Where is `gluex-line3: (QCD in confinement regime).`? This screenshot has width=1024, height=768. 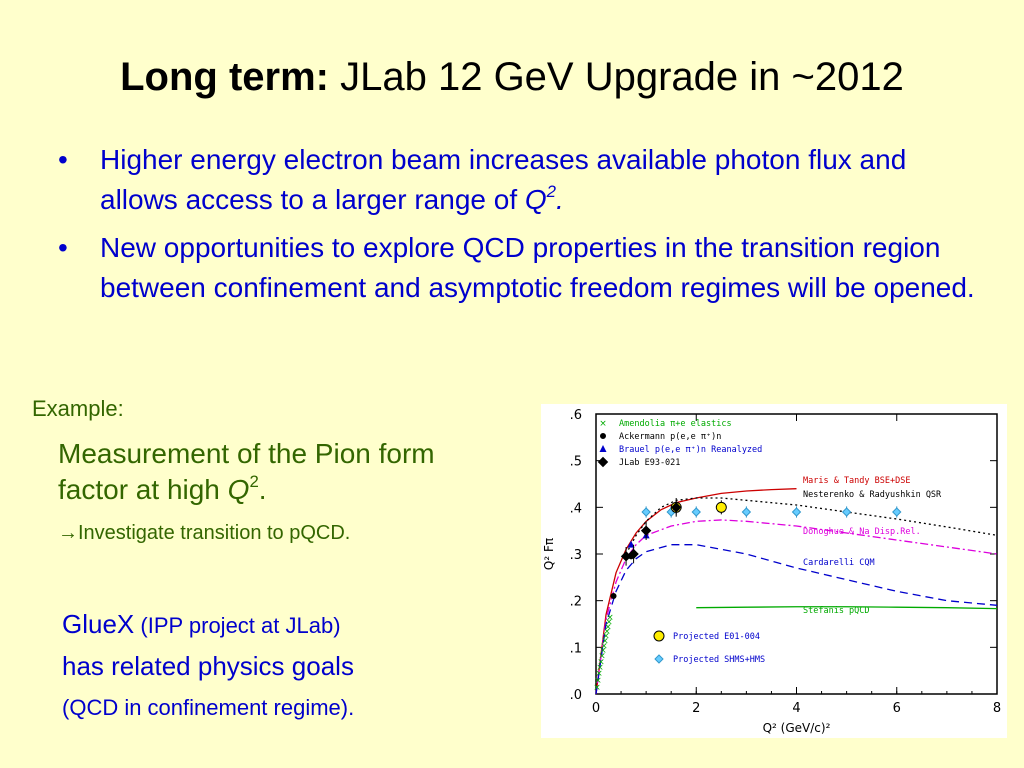 gluex-line3: (QCD in confinement regime). is located at coordinates (208, 707).